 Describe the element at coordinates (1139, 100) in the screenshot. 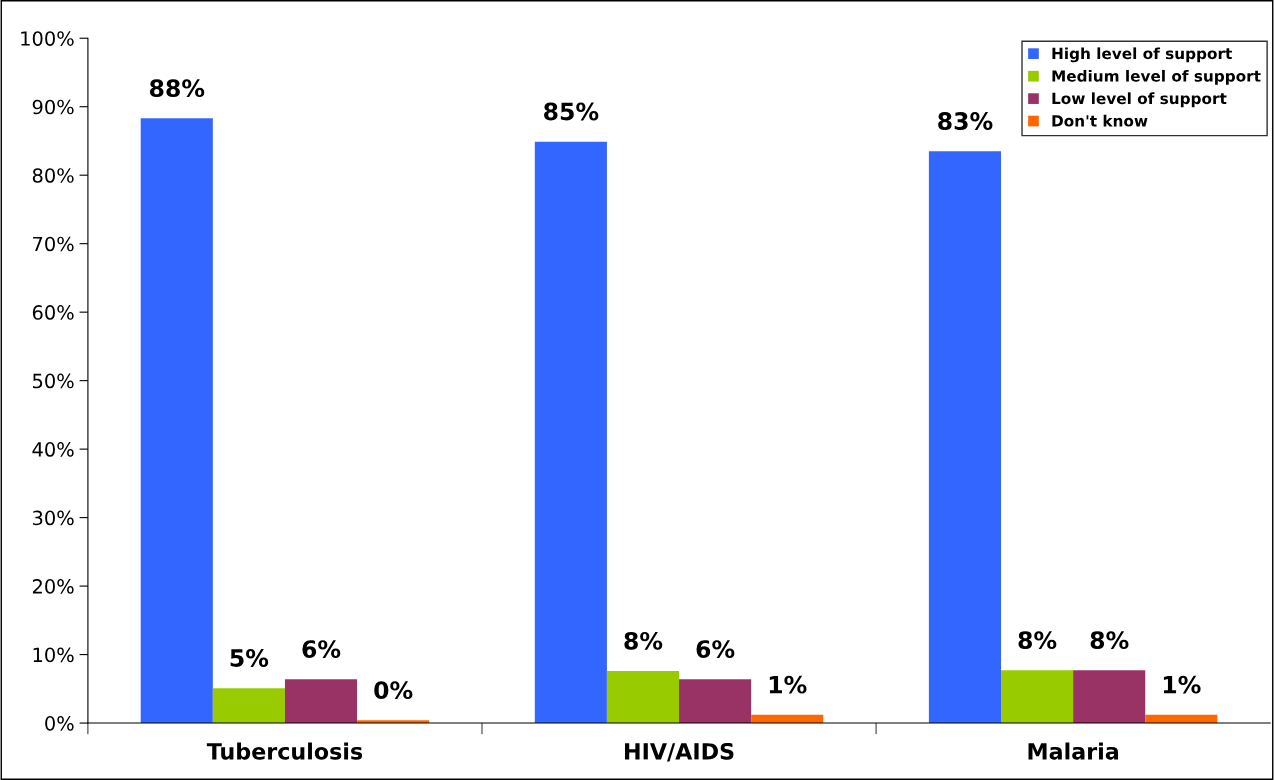

I see `legend-label: Low level of support` at that location.